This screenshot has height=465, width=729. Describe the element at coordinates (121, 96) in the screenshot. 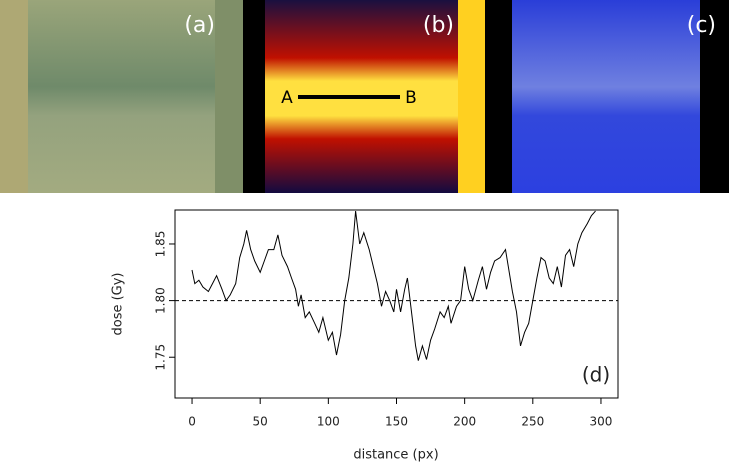

I see `panel-a: (a)` at that location.